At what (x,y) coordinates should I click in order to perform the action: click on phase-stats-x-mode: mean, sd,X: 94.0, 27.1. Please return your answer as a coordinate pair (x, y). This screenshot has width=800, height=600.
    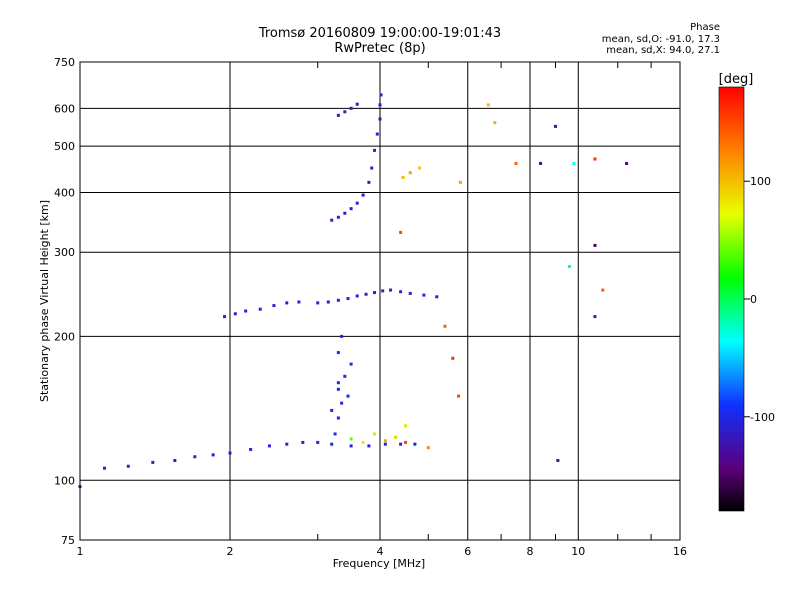
    Looking at the image, I should click on (663, 50).